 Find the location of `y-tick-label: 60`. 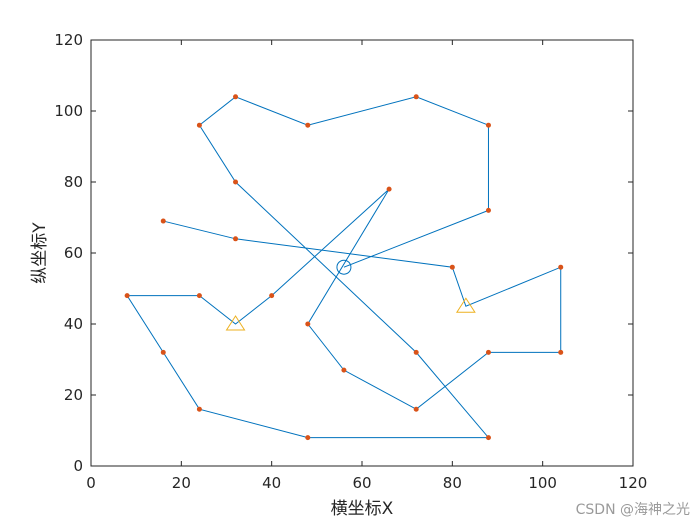

y-tick-label: 60 is located at coordinates (73, 253).